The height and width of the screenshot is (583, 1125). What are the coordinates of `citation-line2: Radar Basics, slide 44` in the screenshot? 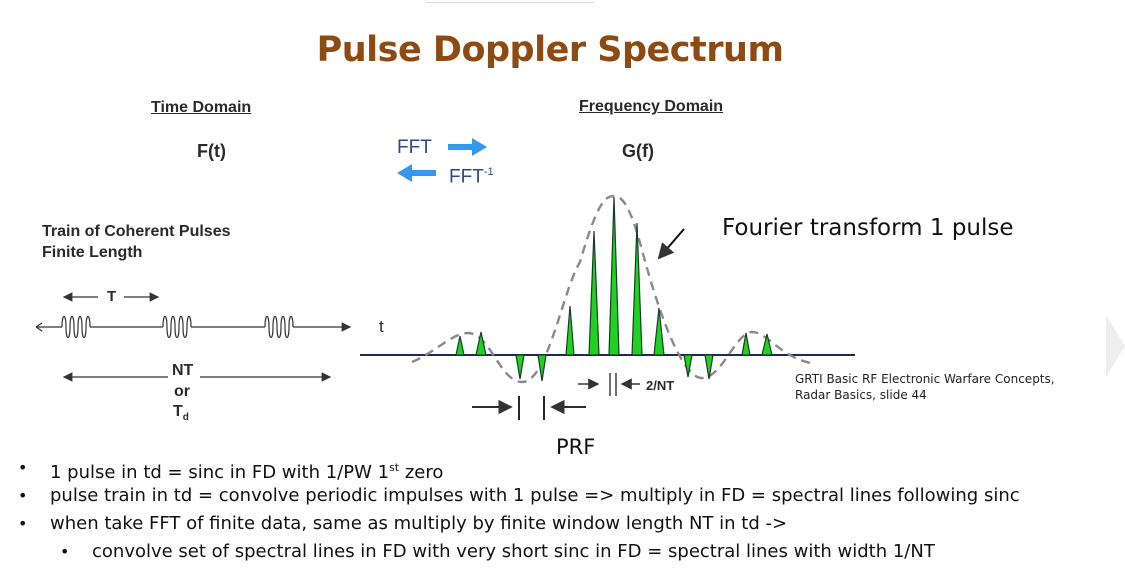 It's located at (861, 395).